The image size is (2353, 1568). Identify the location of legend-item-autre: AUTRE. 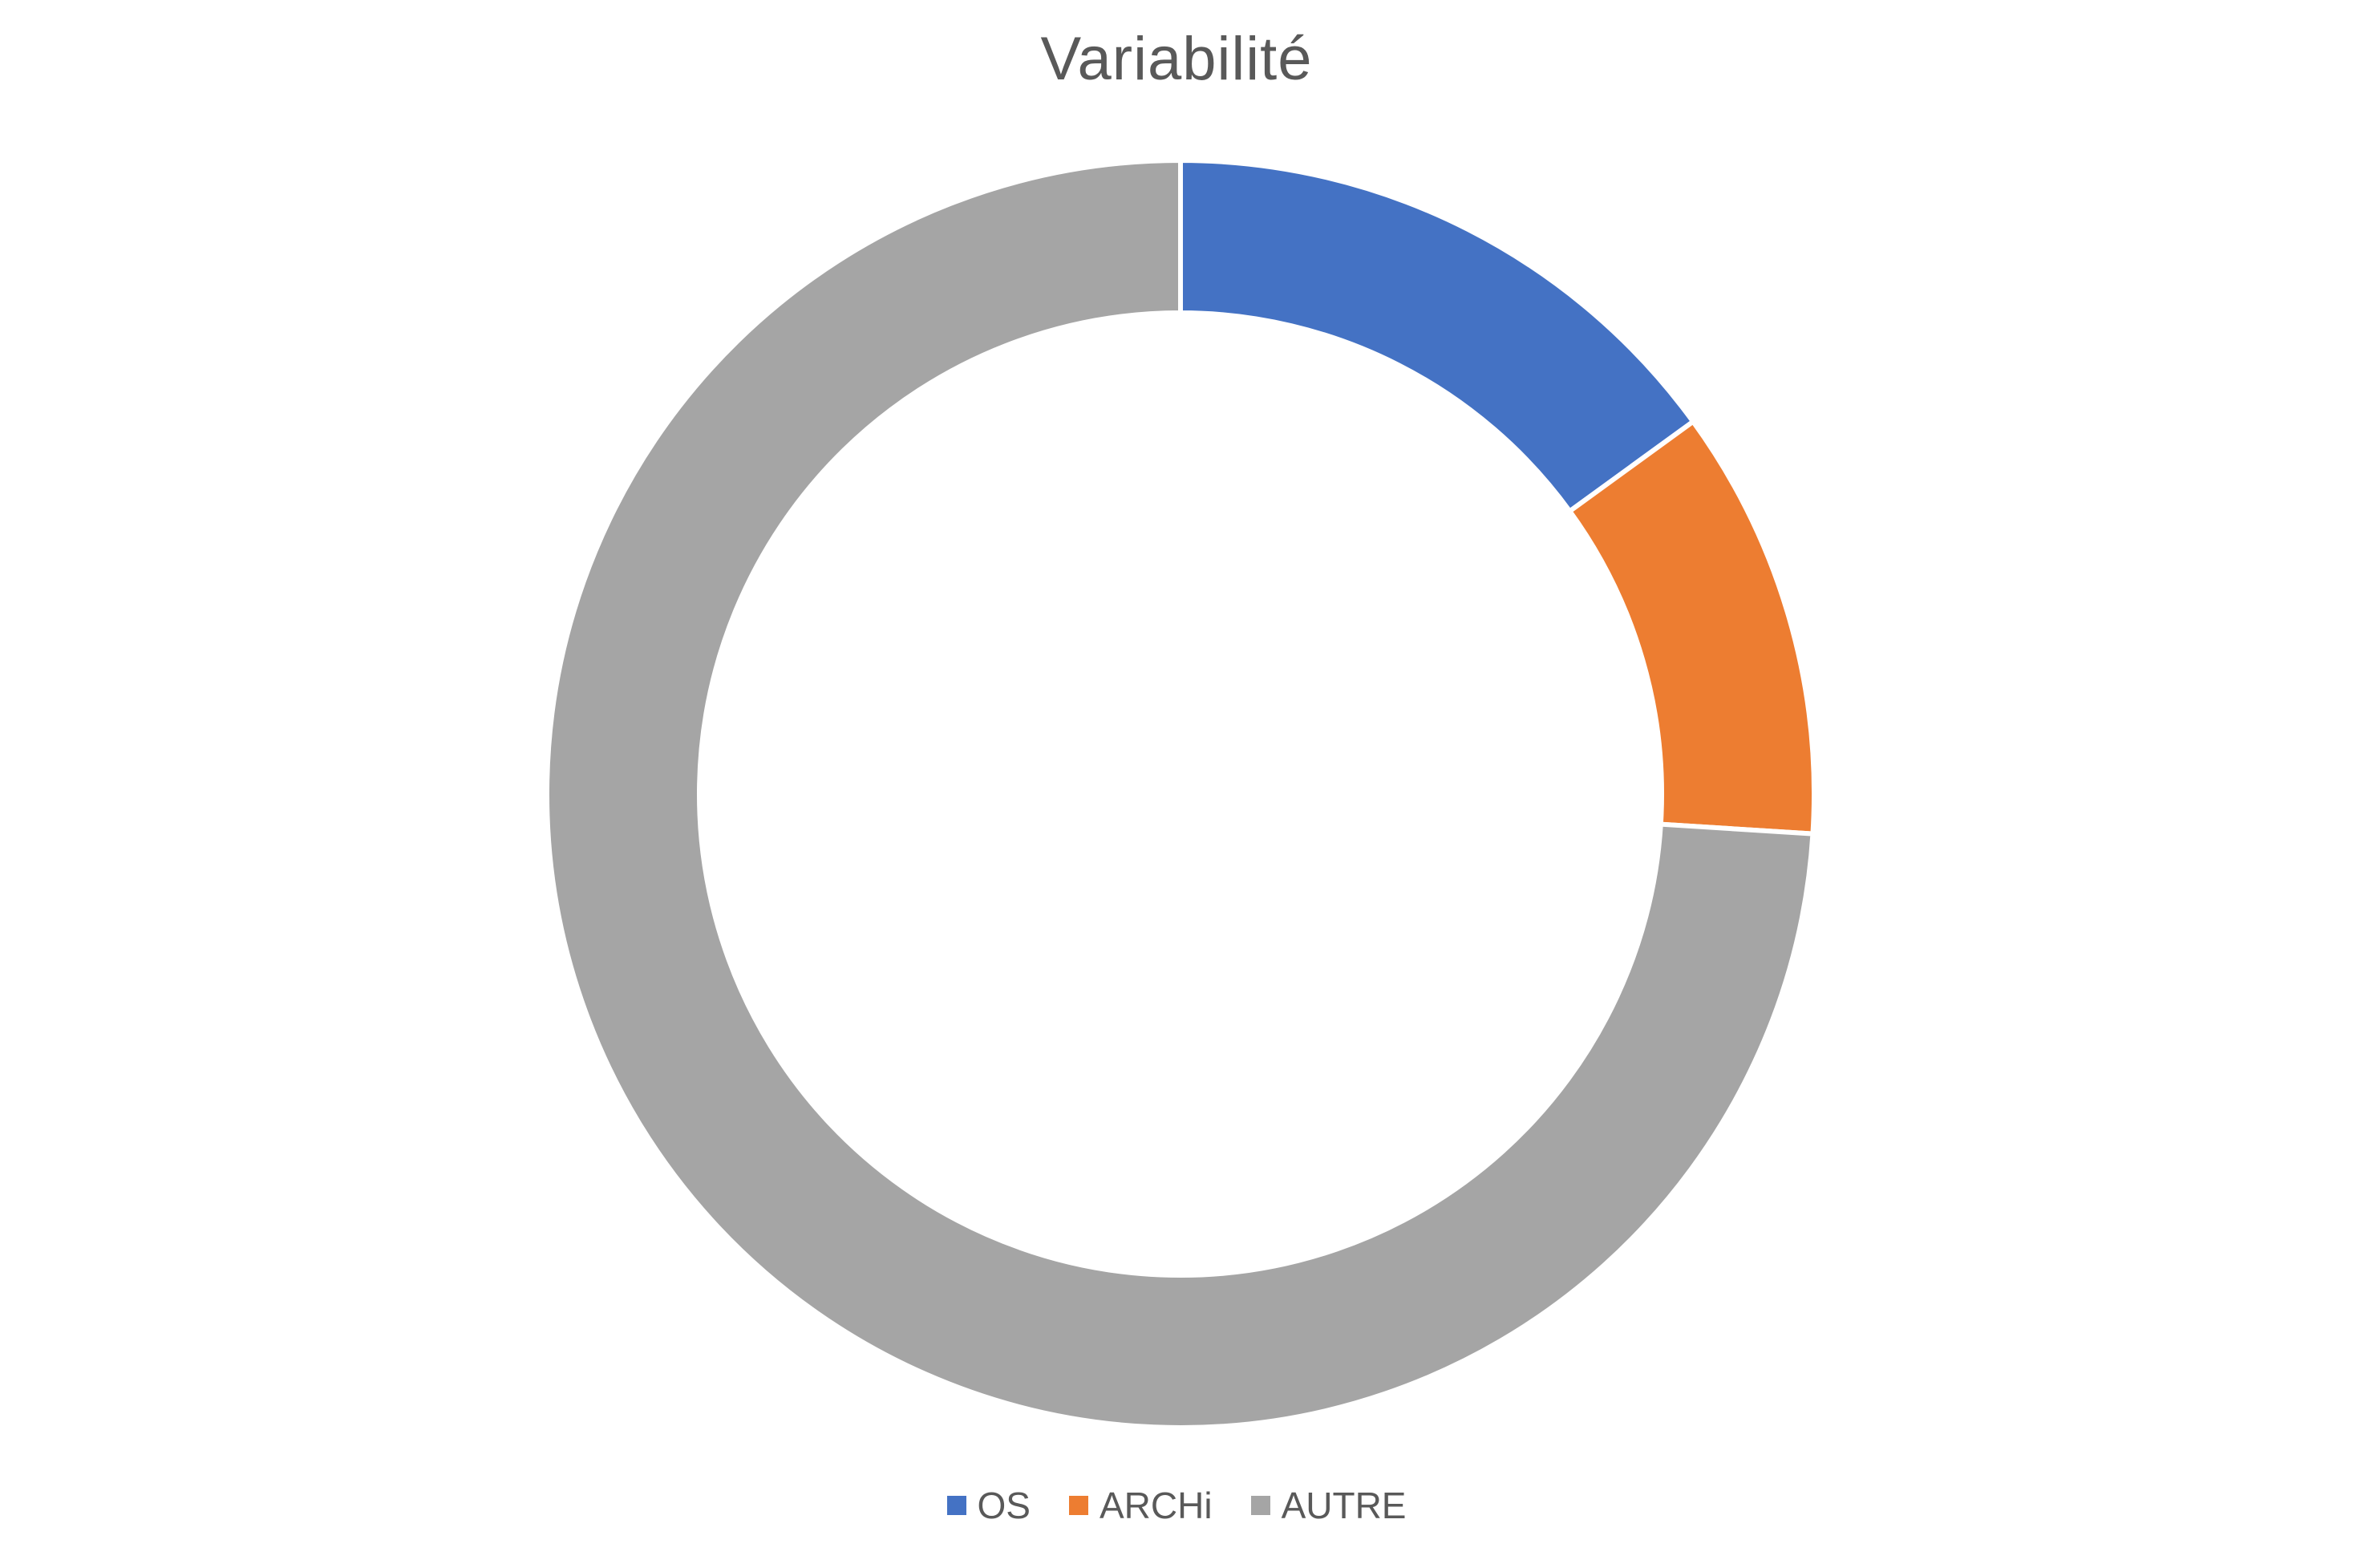
(1328, 1506).